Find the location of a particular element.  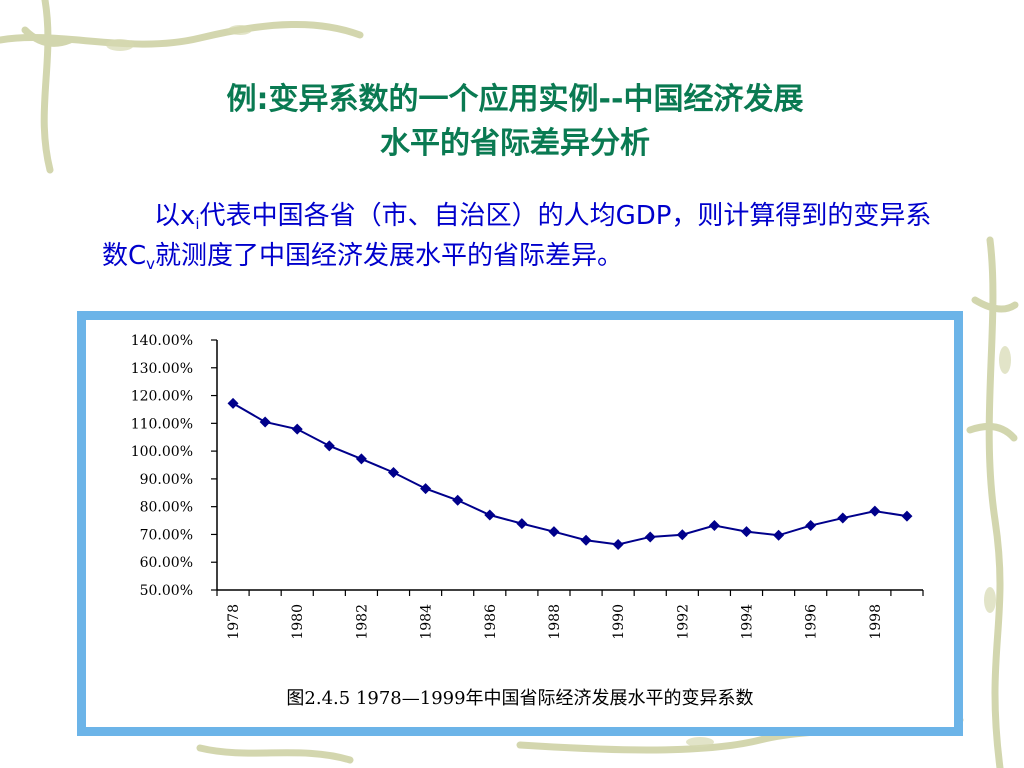

x-tick-label: 1990 is located at coordinates (619, 622).